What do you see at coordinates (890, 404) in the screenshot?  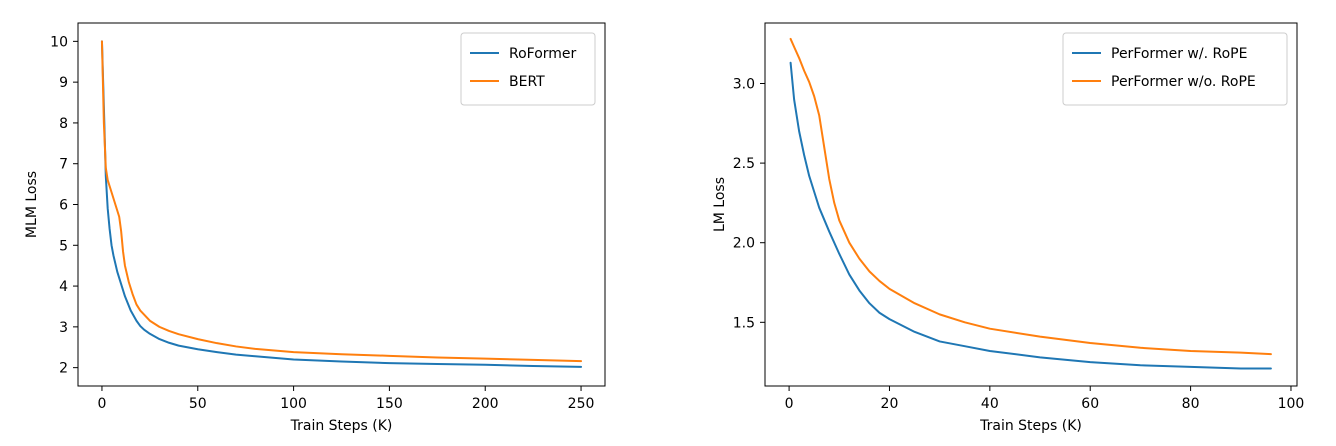 I see `x-tick-label: 20` at bounding box center [890, 404].